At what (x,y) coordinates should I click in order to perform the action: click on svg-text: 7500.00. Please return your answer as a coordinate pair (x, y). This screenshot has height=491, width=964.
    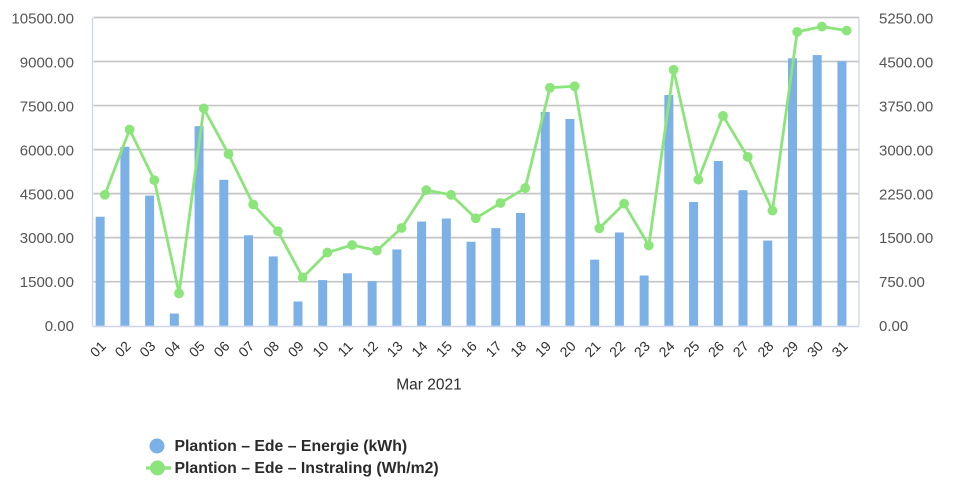
    Looking at the image, I should click on (47, 107).